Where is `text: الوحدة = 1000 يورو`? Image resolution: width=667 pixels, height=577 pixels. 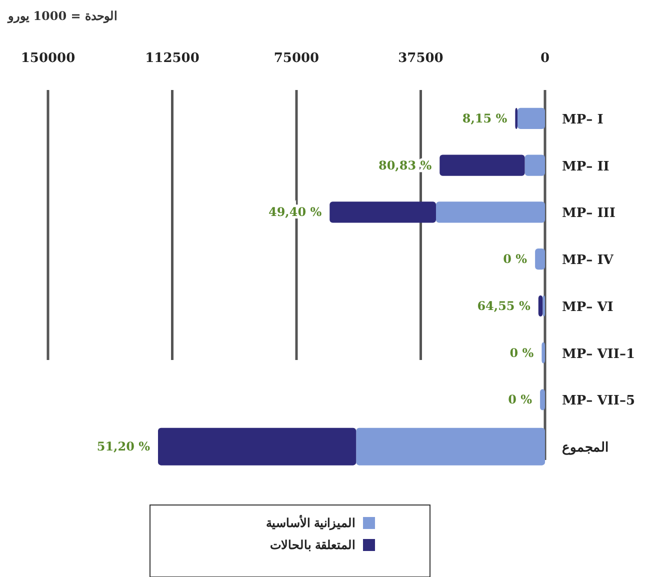 text: الوحدة = 1000 يورو is located at coordinates (62, 16).